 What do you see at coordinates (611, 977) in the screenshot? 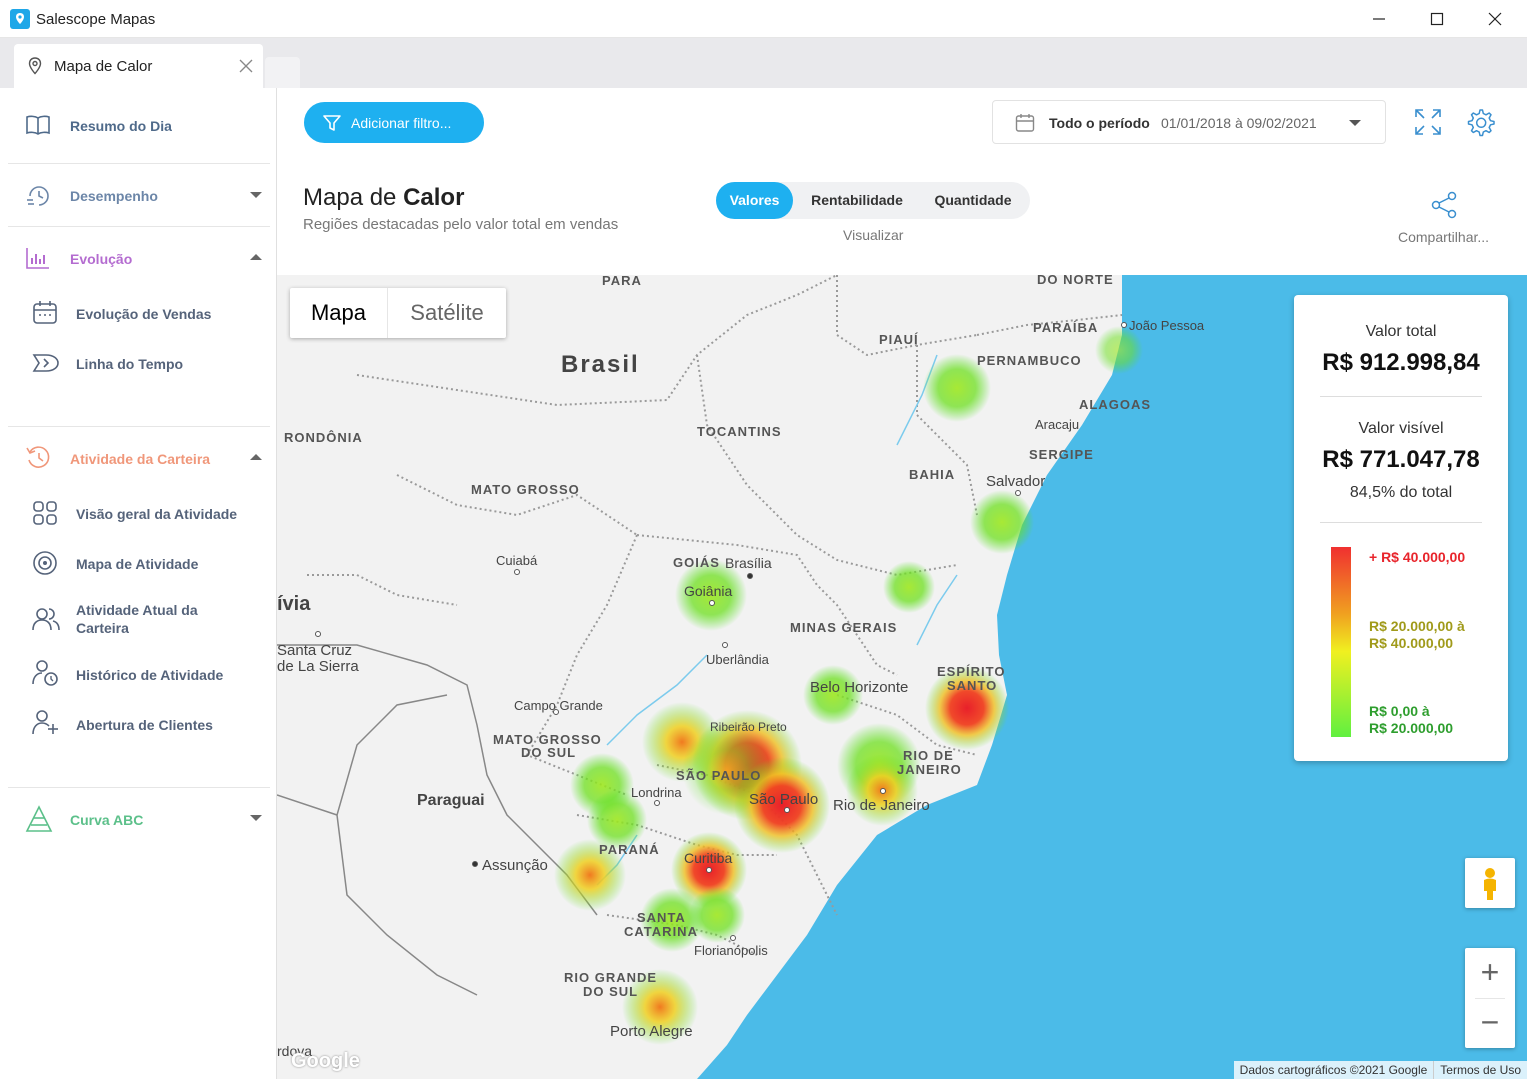
I see `map-label: RIO GRANDE` at bounding box center [611, 977].